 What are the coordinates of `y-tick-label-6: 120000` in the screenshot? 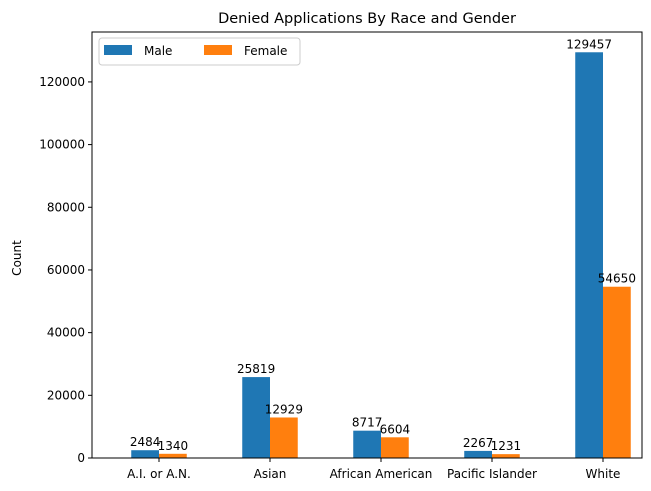 It's located at (62, 82).